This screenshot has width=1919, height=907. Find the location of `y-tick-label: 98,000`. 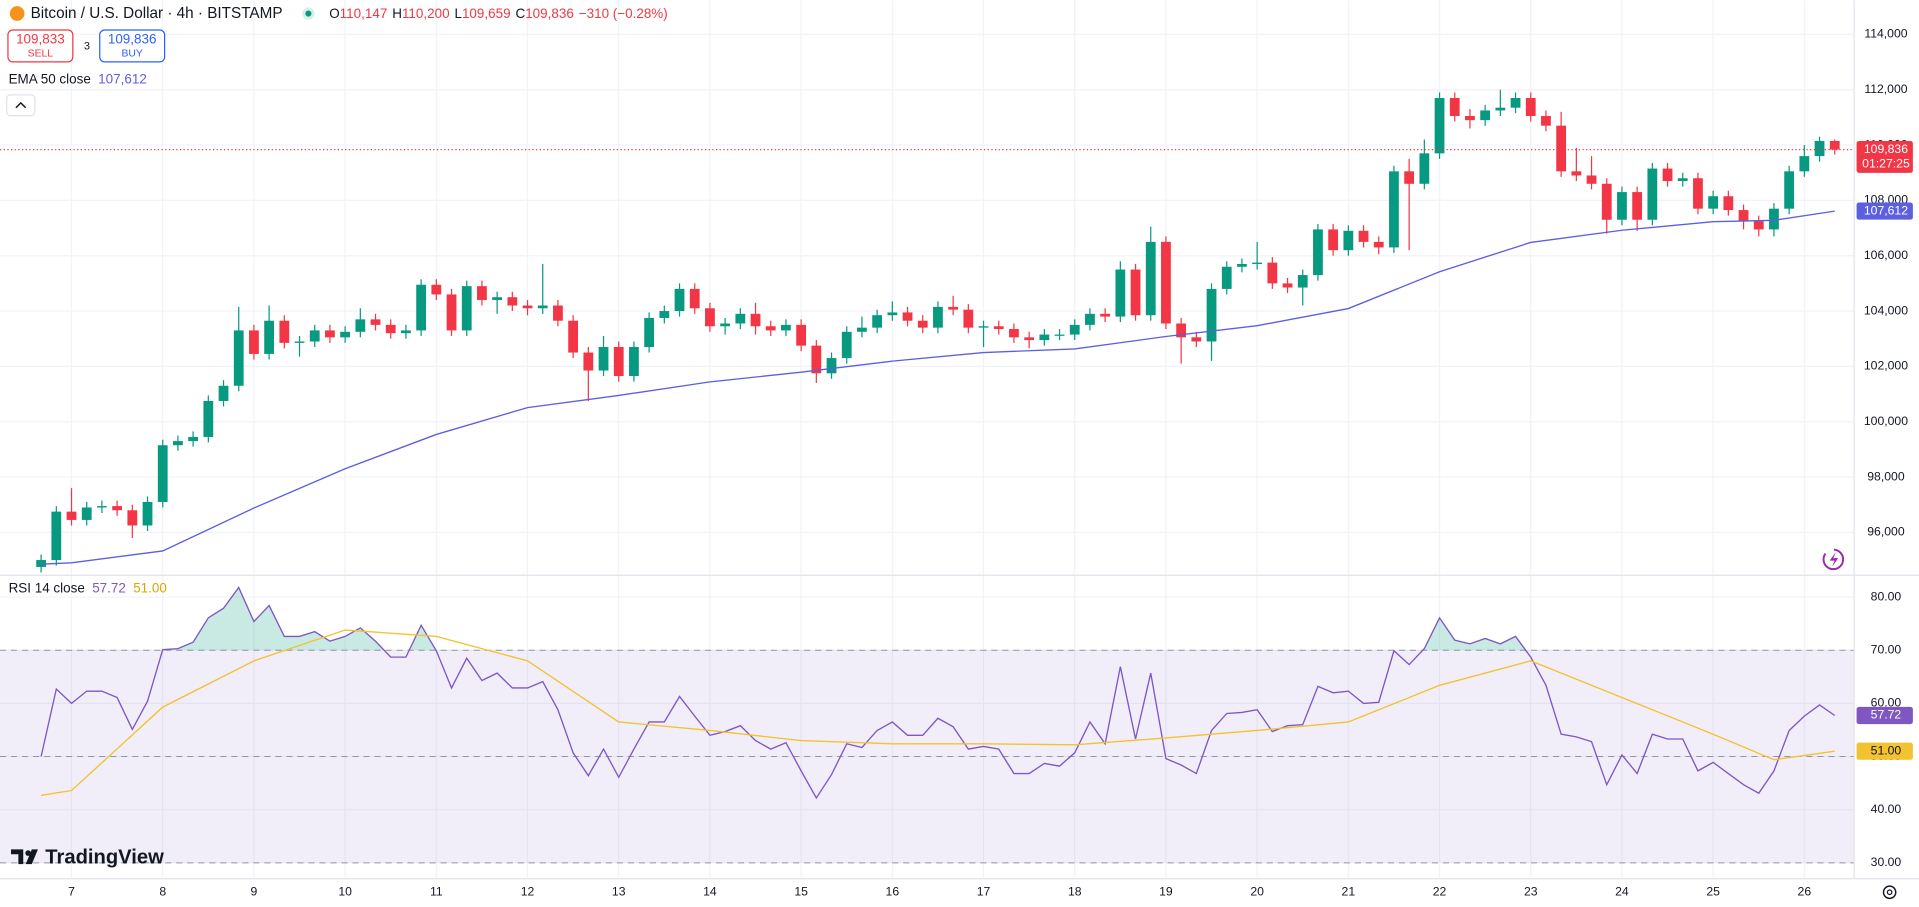

y-tick-label: 98,000 is located at coordinates (1886, 476).